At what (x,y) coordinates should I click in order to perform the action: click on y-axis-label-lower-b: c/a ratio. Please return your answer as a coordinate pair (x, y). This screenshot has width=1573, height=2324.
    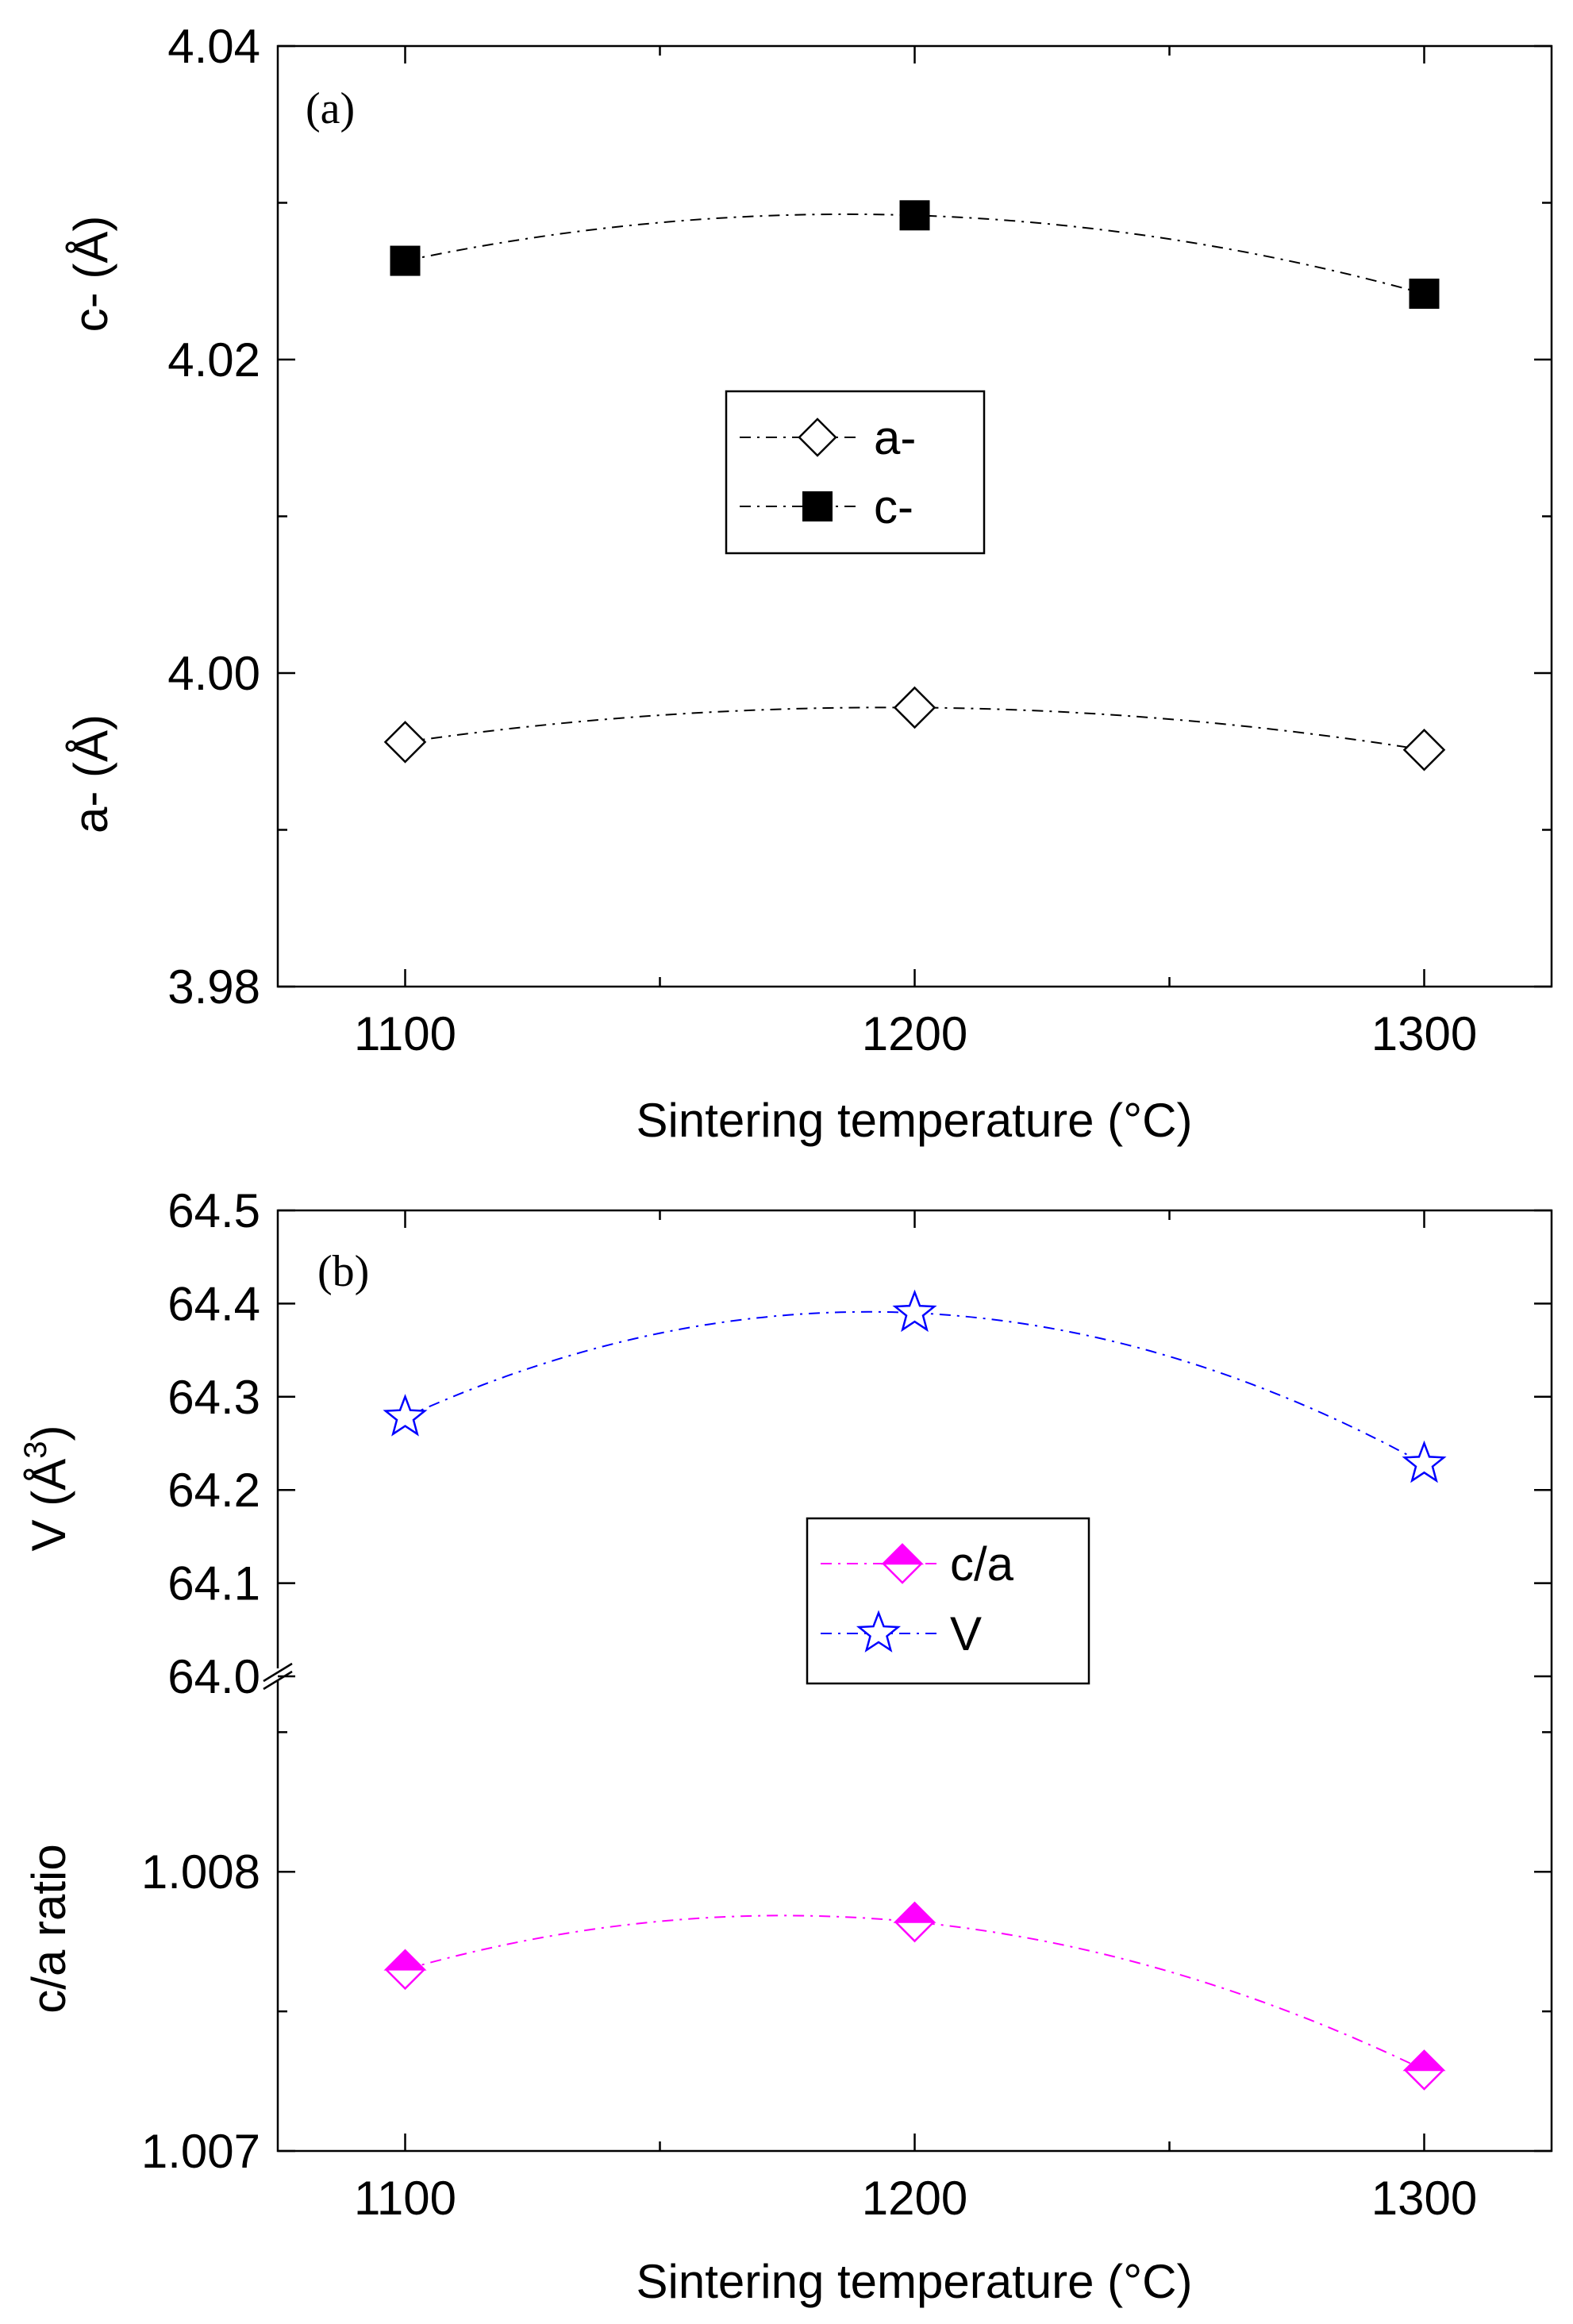
    Looking at the image, I should click on (48, 1928).